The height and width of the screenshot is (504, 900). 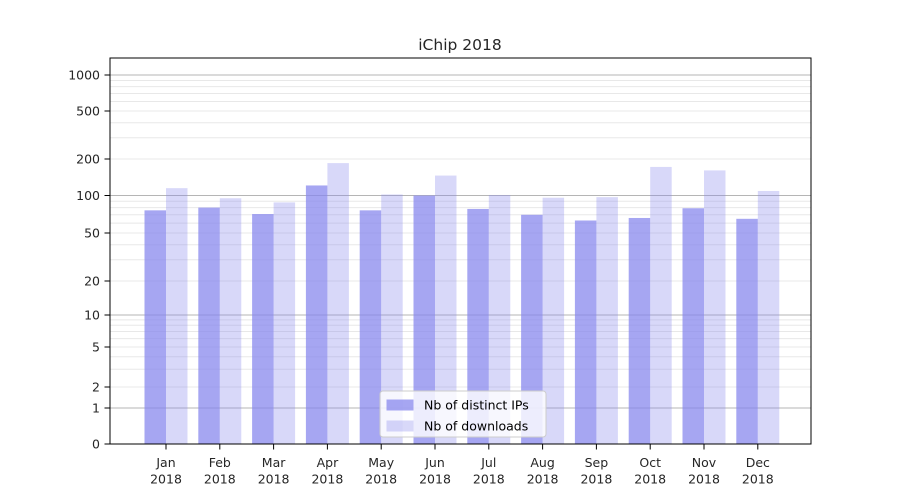 What do you see at coordinates (478, 326) in the screenshot?
I see `bar-jul-2018-distinct-ips` at bounding box center [478, 326].